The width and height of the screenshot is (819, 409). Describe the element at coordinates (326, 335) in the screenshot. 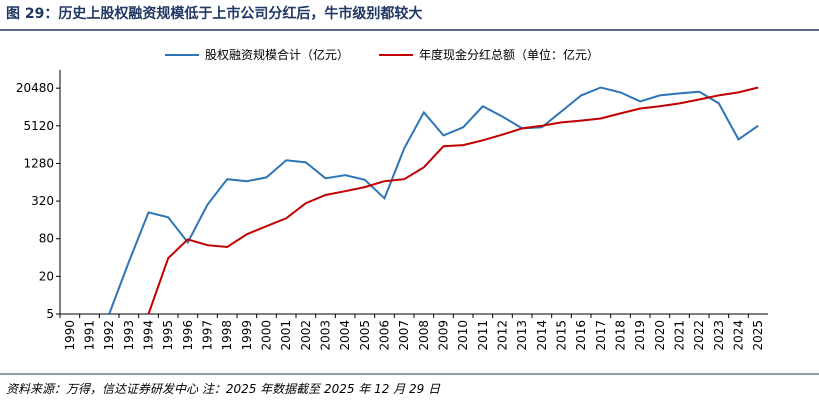

I see `x-tick-label: 2003` at that location.